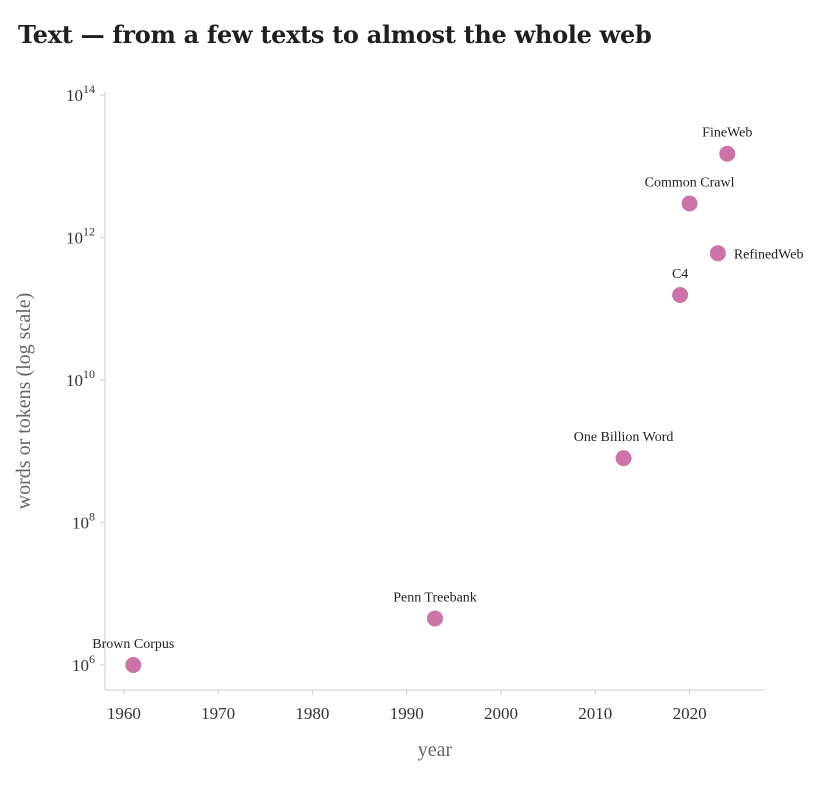 This screenshot has width=825, height=792. What do you see at coordinates (80, 236) in the screenshot?
I see `y-tick-label: 10¹²` at bounding box center [80, 236].